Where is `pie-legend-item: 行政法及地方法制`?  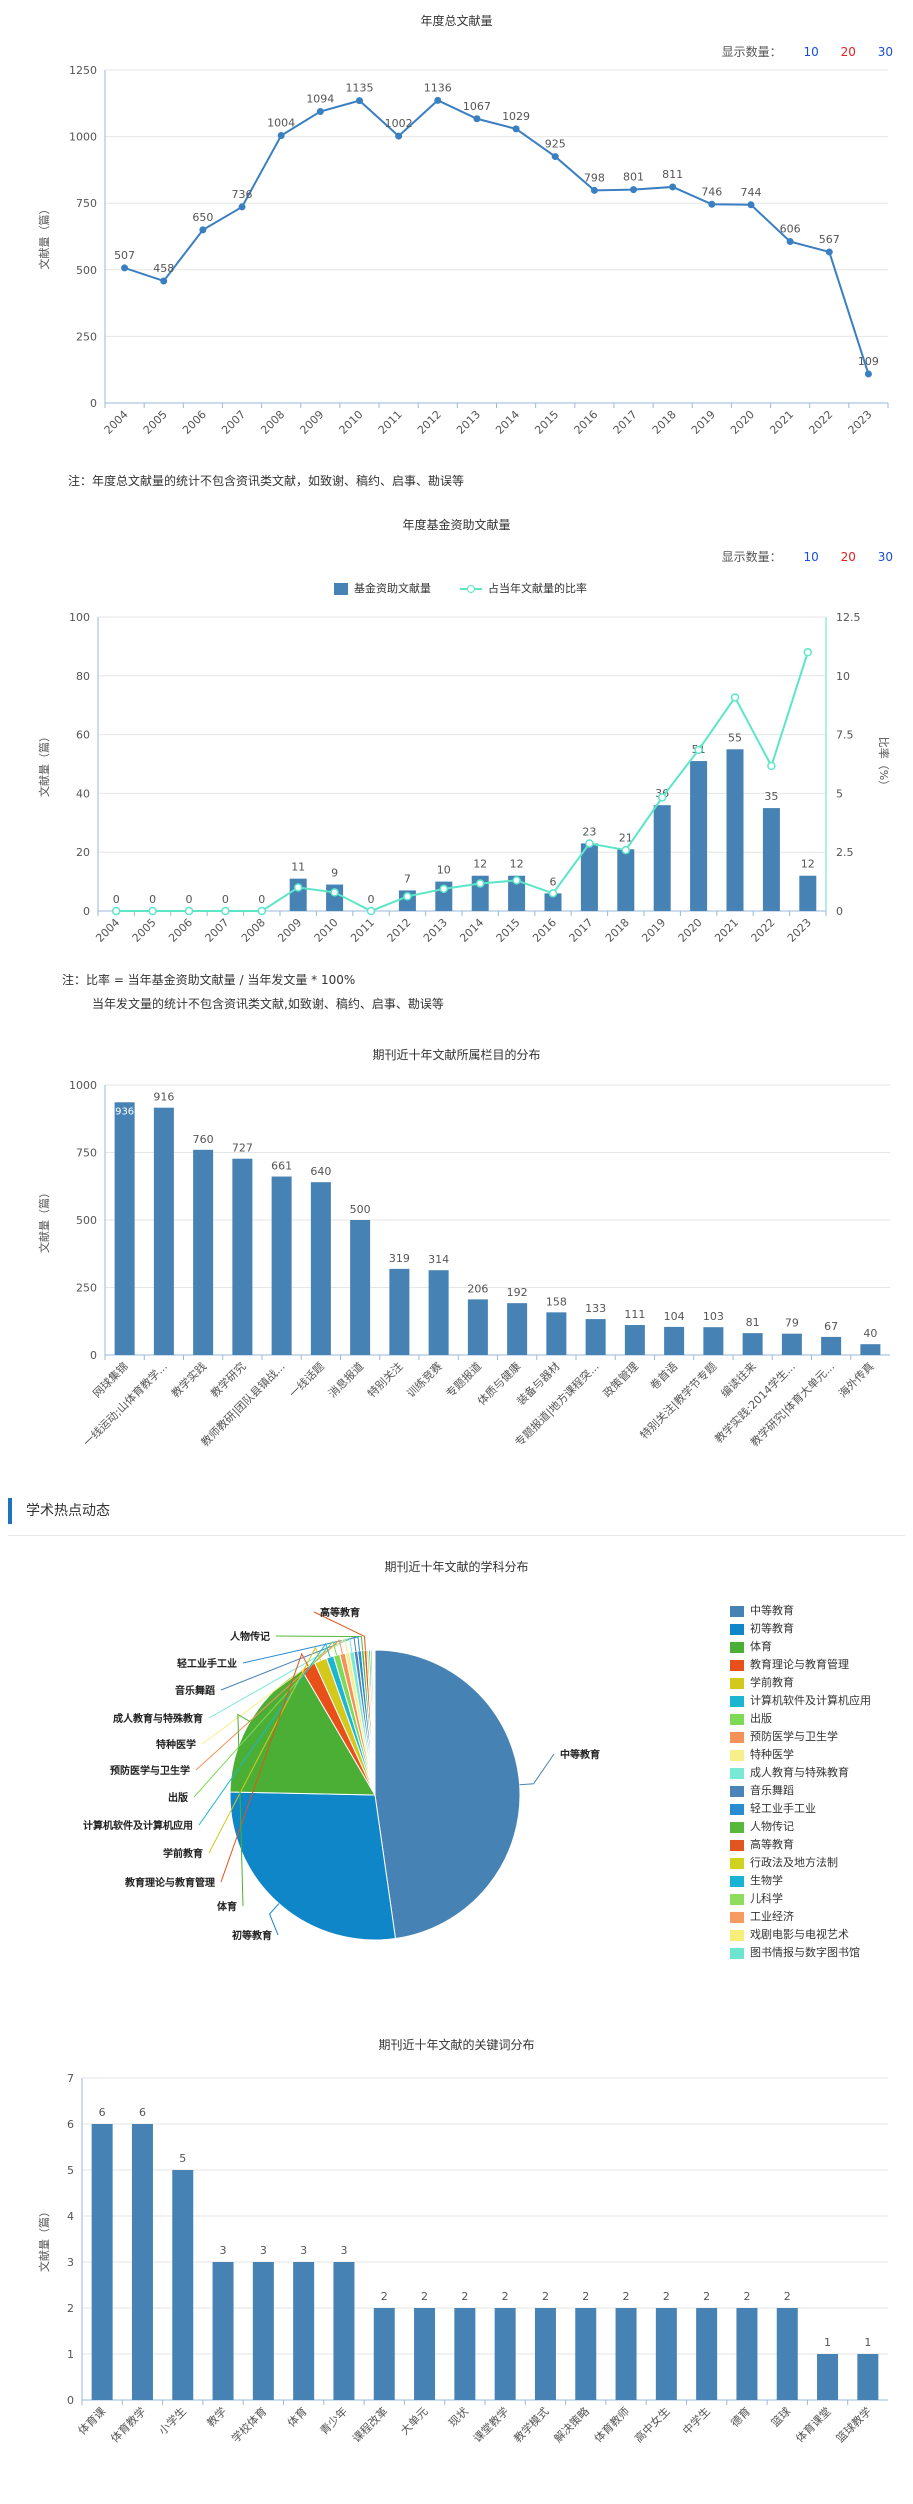
pie-legend-item: 行政法及地方法制 is located at coordinates (784, 1862).